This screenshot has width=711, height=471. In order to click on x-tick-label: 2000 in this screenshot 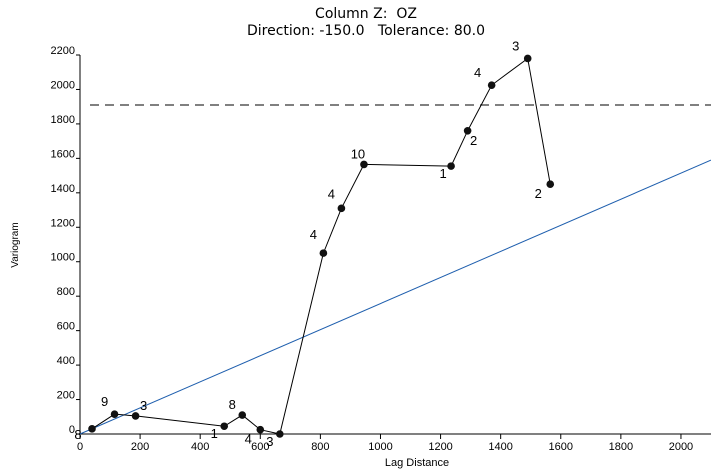, I will do `click(681, 447)`.